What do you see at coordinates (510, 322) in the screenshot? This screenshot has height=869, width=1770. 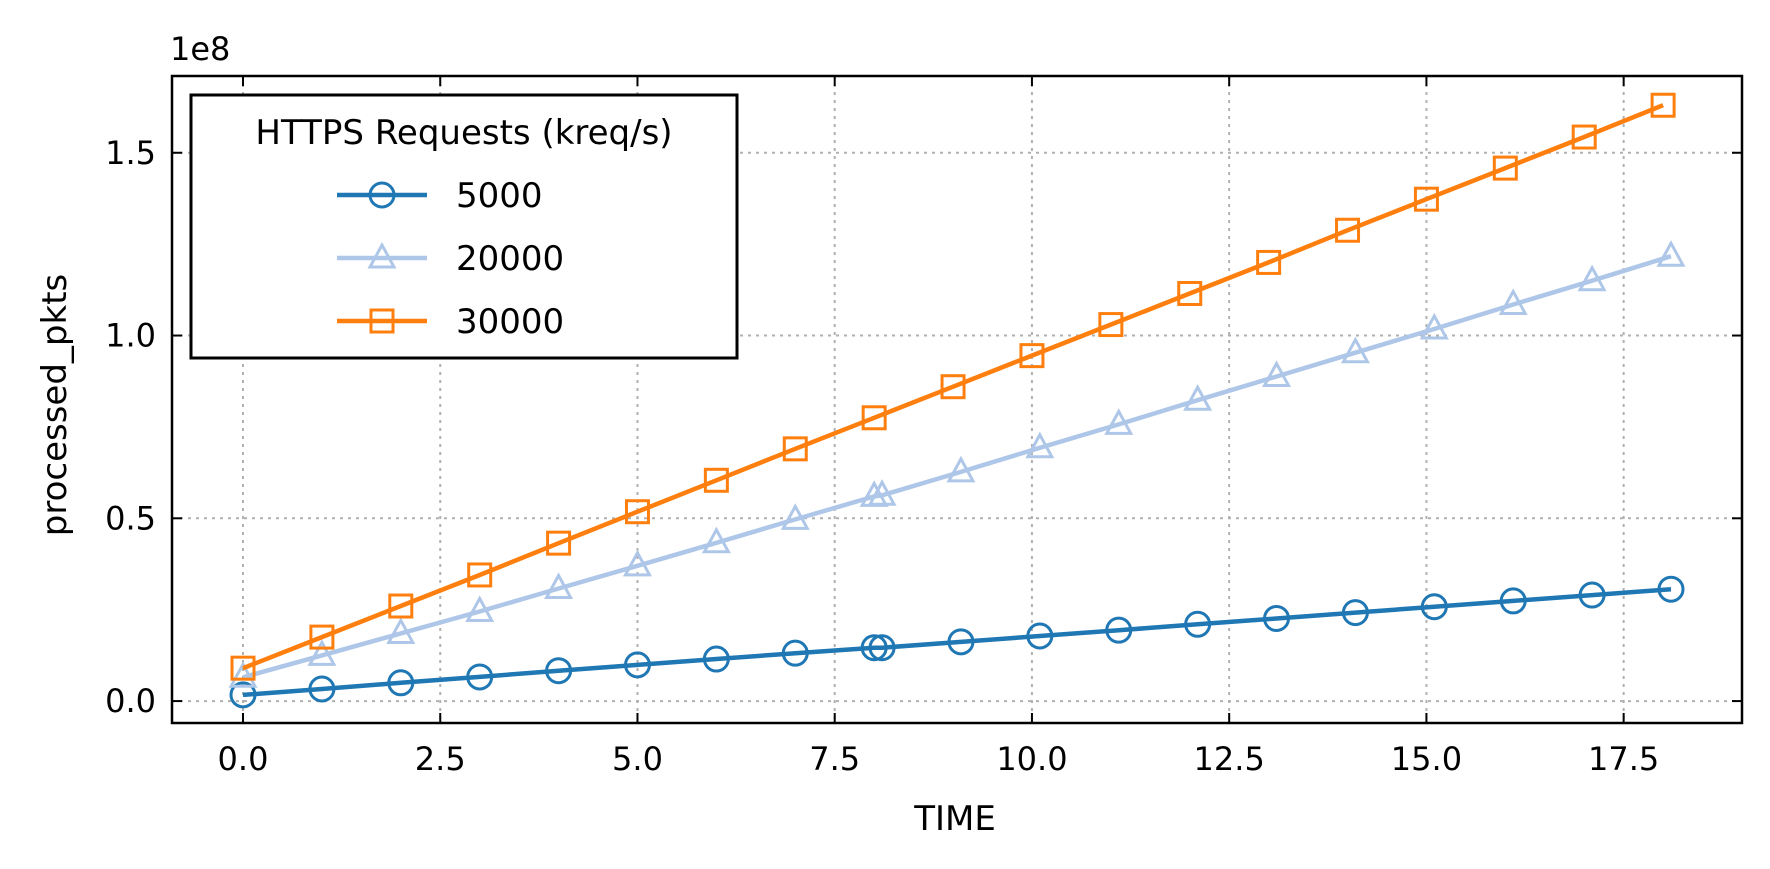 I see `legend-label: 30000` at bounding box center [510, 322].